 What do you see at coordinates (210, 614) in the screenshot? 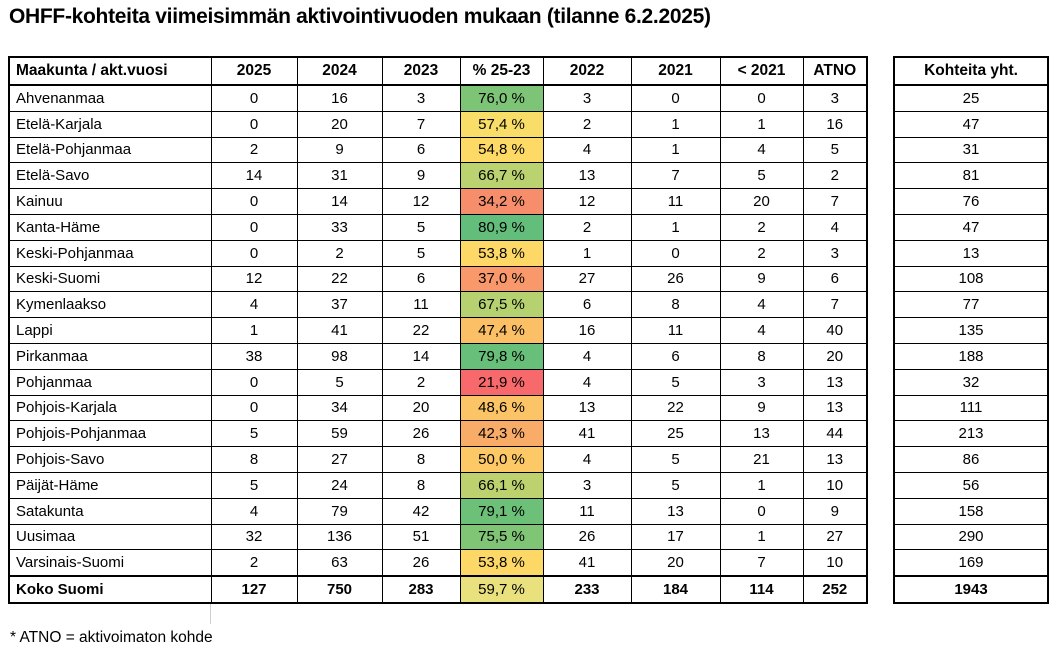
I see `gridline-artifact` at bounding box center [210, 614].